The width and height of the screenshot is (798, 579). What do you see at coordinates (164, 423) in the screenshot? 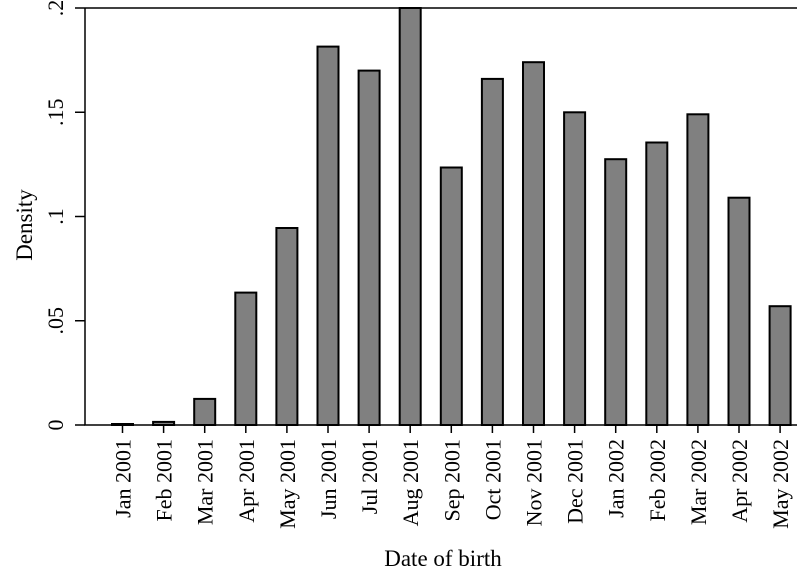
I see `bar-feb-2001` at bounding box center [164, 423].